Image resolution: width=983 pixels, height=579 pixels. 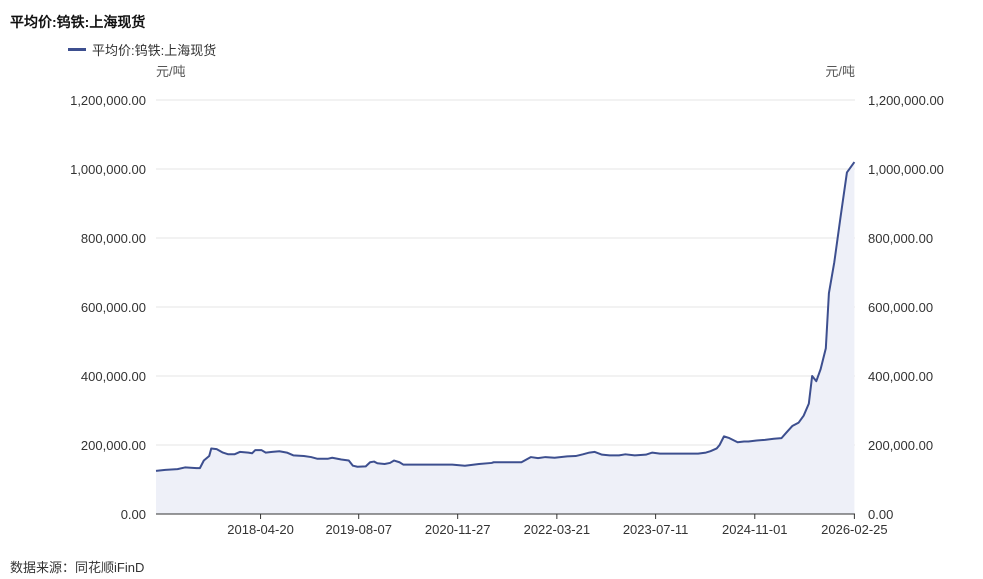 What do you see at coordinates (900, 445) in the screenshot?
I see `right-tick-label: 200,000.00` at bounding box center [900, 445].